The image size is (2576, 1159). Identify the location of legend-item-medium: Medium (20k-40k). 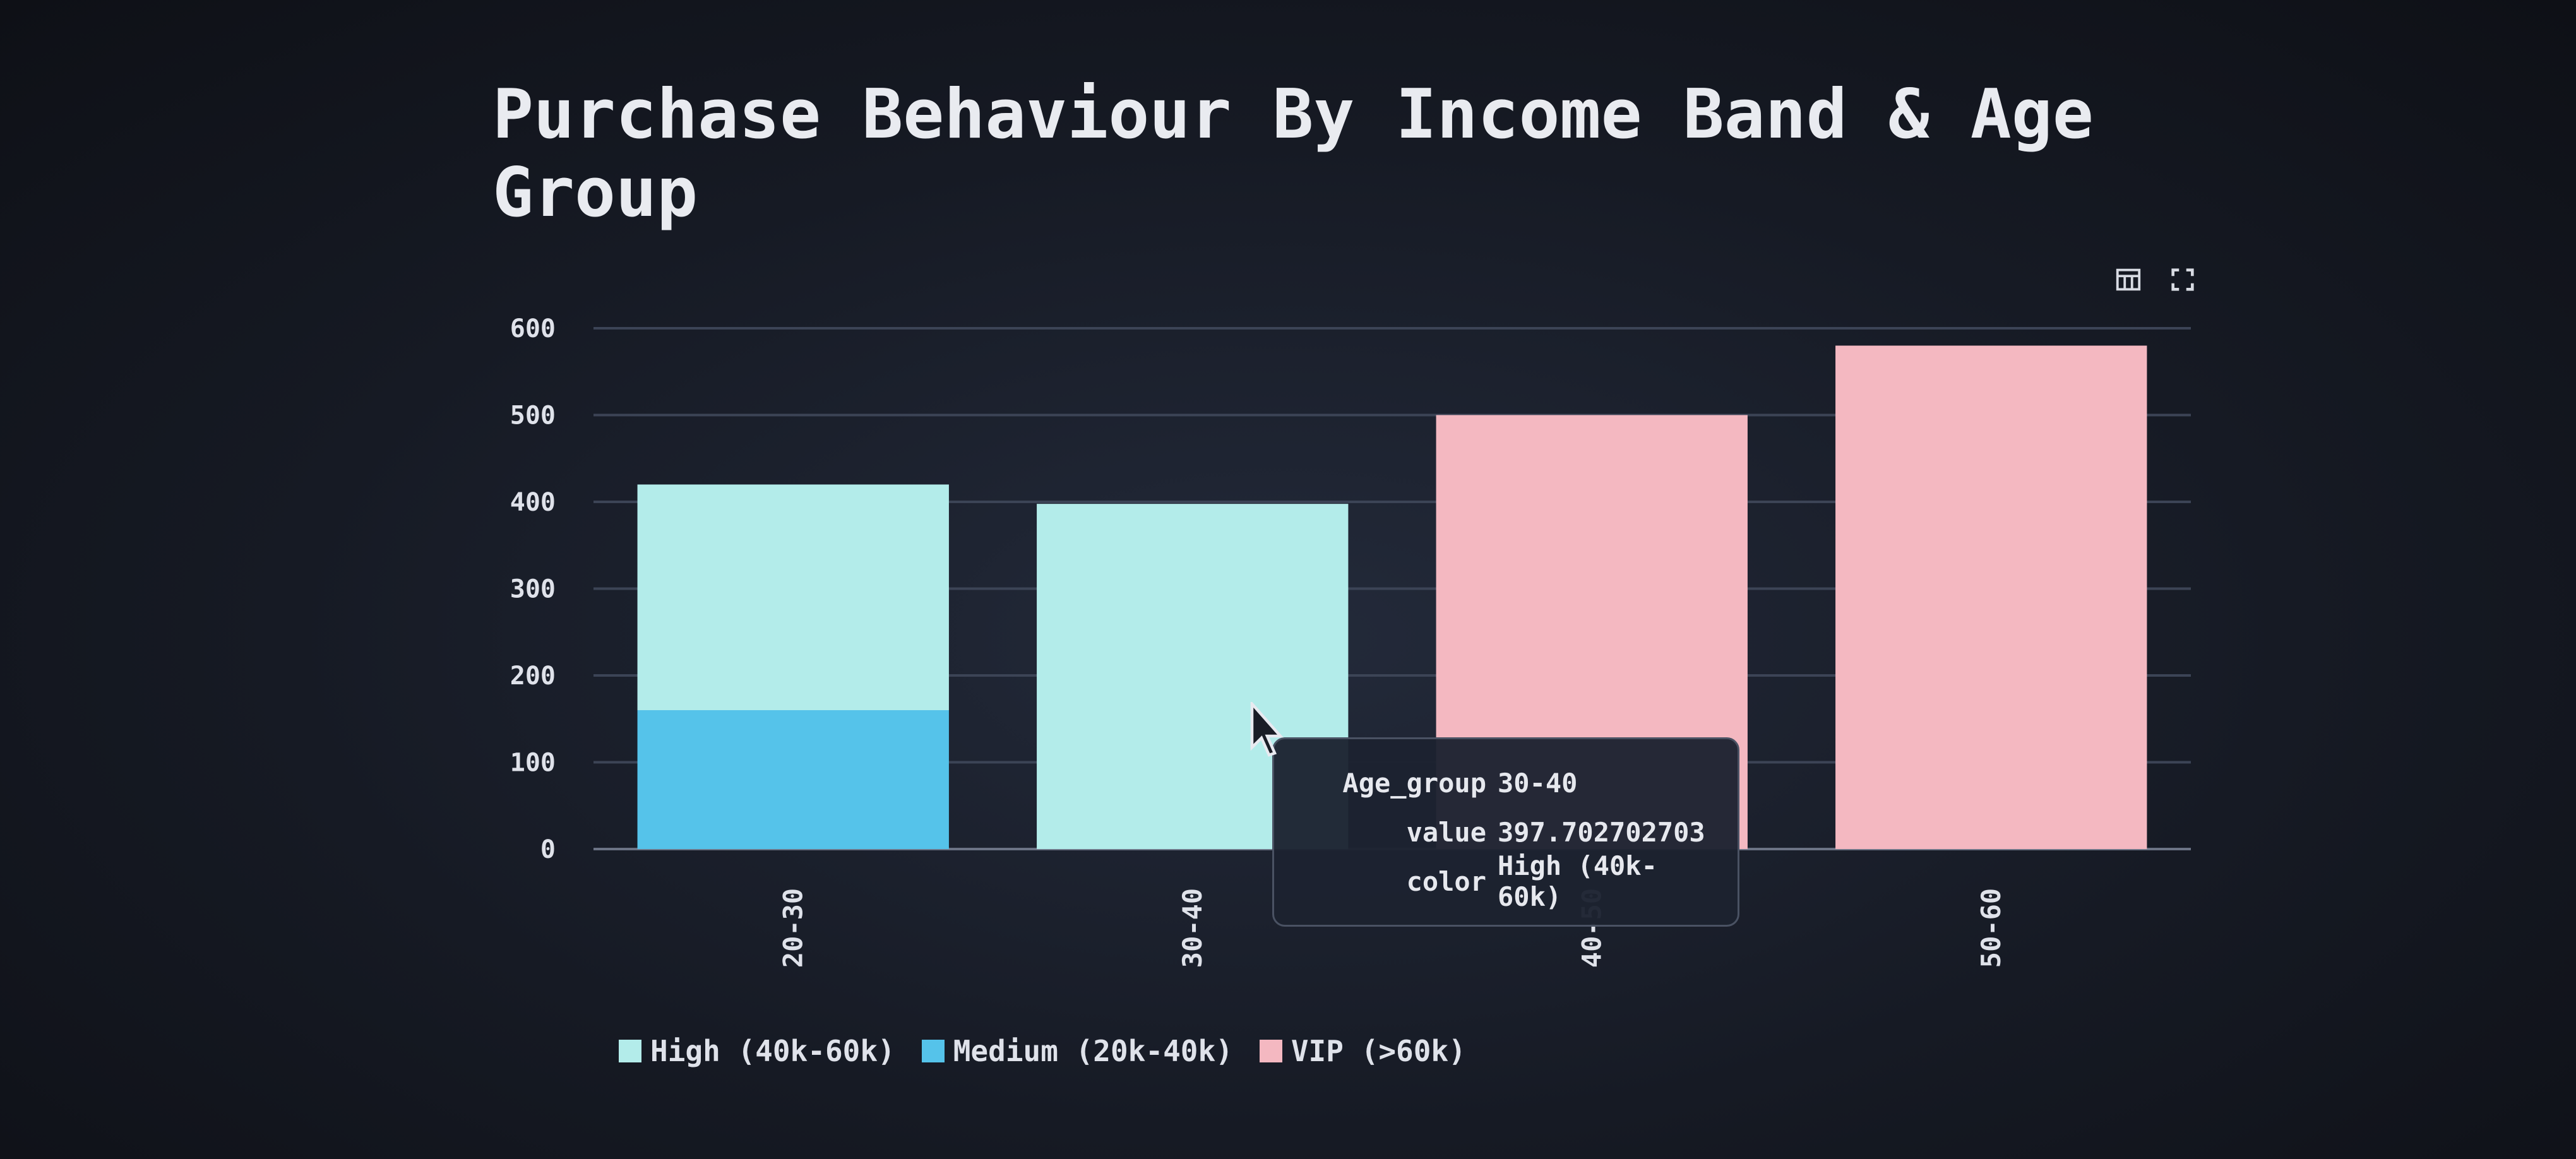
(1077, 1051).